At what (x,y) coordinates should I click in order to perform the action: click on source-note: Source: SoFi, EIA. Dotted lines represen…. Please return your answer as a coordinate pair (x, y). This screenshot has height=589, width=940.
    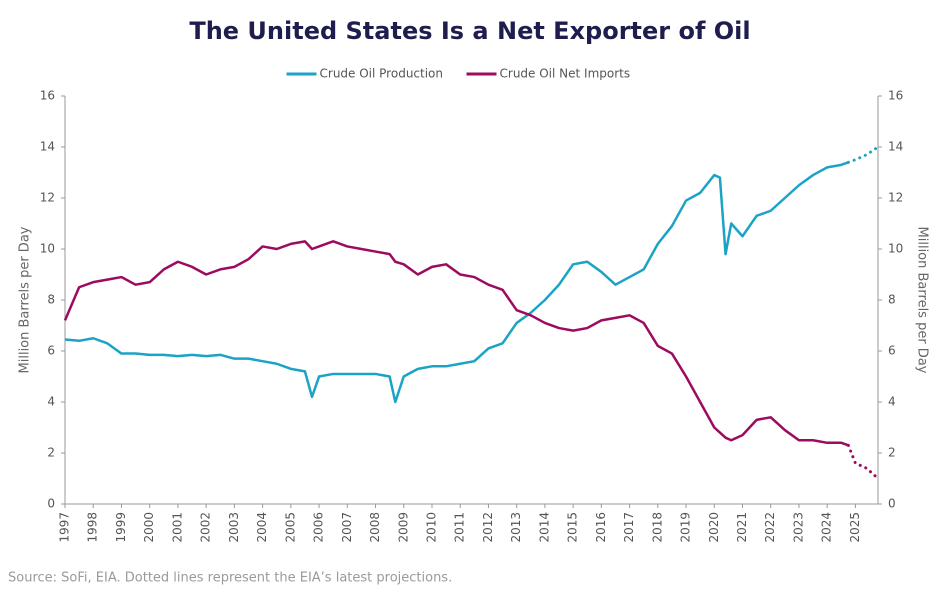
    Looking at the image, I should click on (230, 578).